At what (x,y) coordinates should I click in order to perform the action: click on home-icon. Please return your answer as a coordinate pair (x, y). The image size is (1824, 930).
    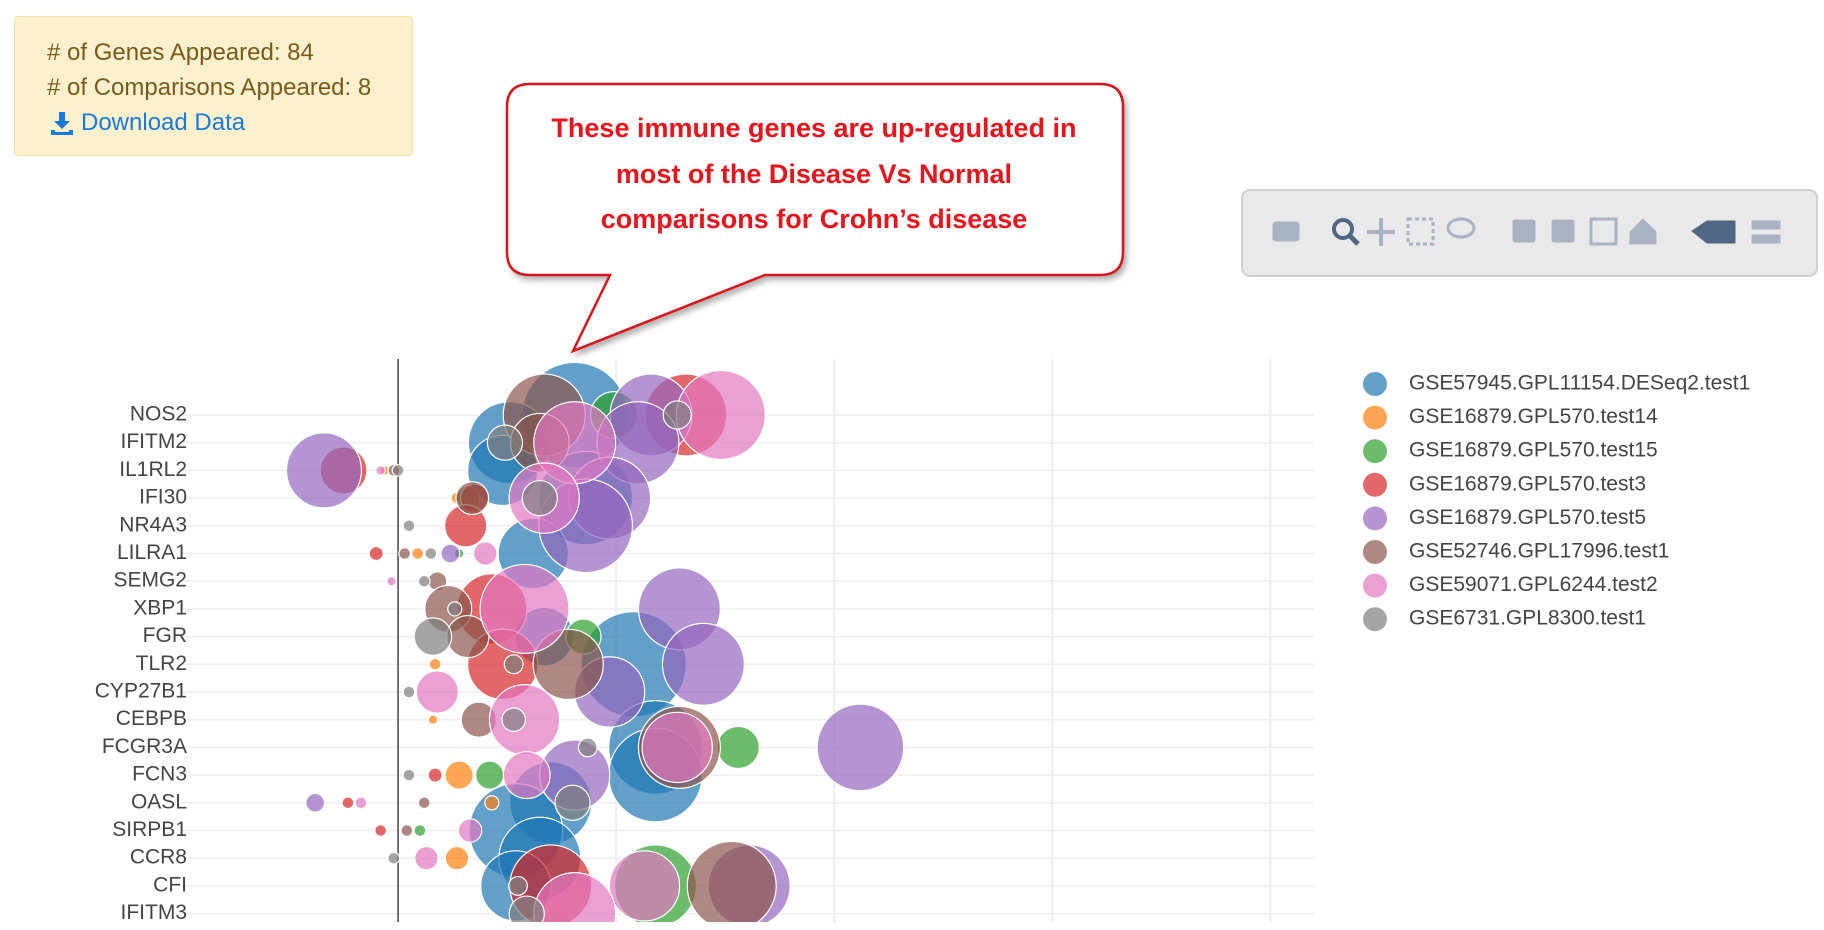
    Looking at the image, I should click on (1643, 231).